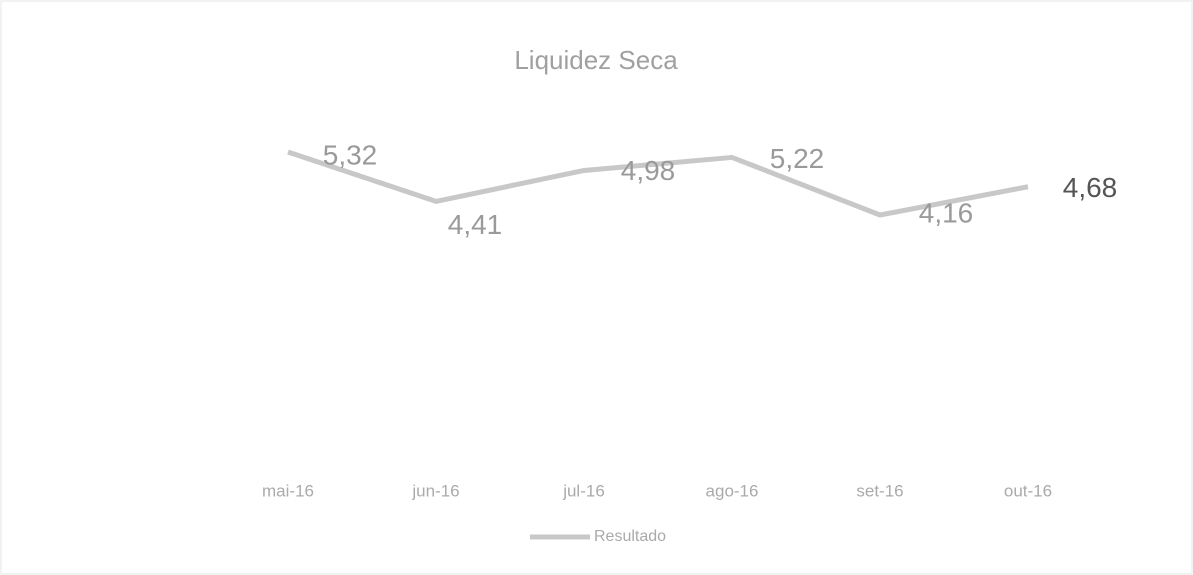  I want to click on data-label: 4,16, so click(946, 212).